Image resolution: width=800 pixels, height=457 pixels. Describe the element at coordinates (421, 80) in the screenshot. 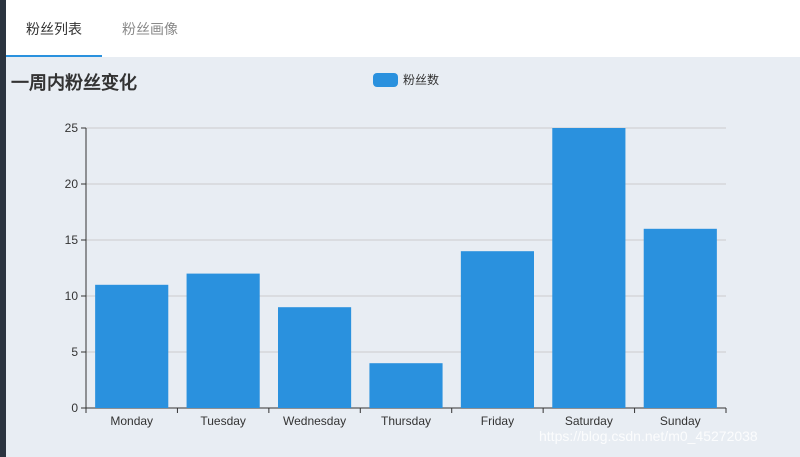

I see `legend-label: 粉丝数` at that location.